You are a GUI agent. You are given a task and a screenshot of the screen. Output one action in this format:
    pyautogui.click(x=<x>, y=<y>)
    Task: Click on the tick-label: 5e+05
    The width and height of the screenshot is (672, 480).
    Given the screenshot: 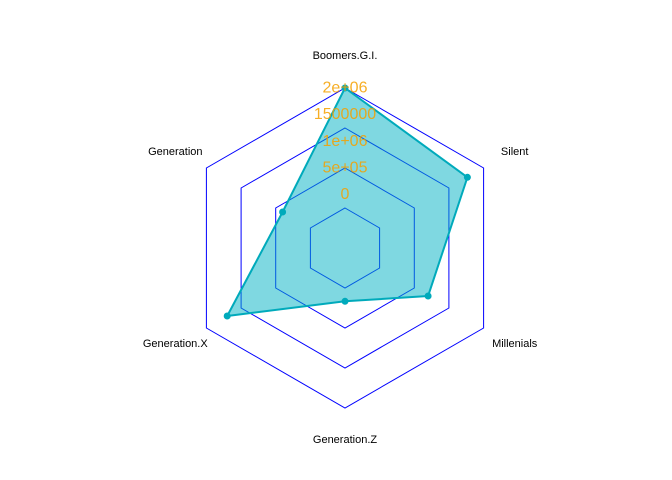 What is the action you would take?
    pyautogui.click(x=345, y=168)
    